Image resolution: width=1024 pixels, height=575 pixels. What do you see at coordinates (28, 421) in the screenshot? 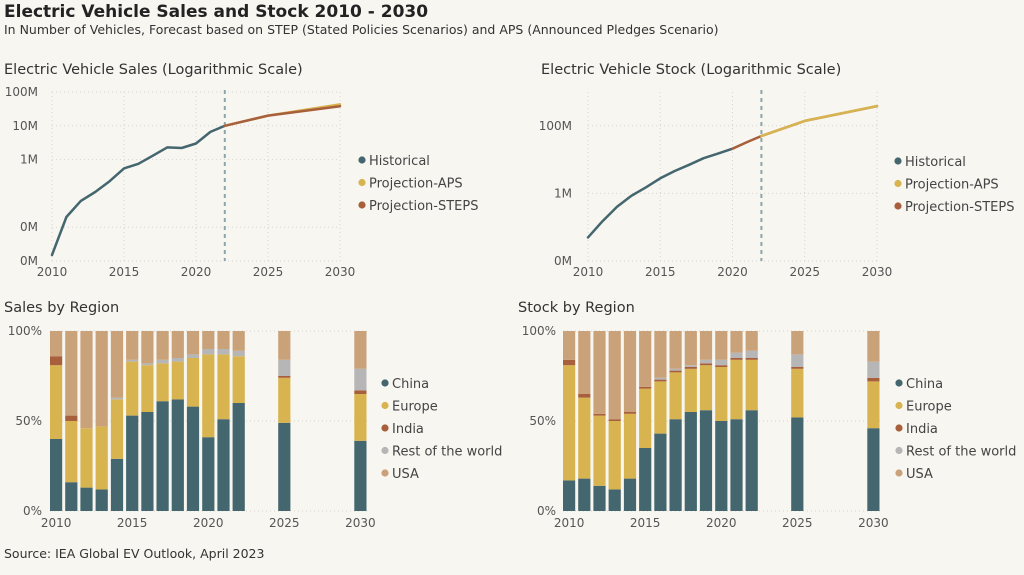
I see `sales-region-y-tick-label: 50%` at bounding box center [28, 421].